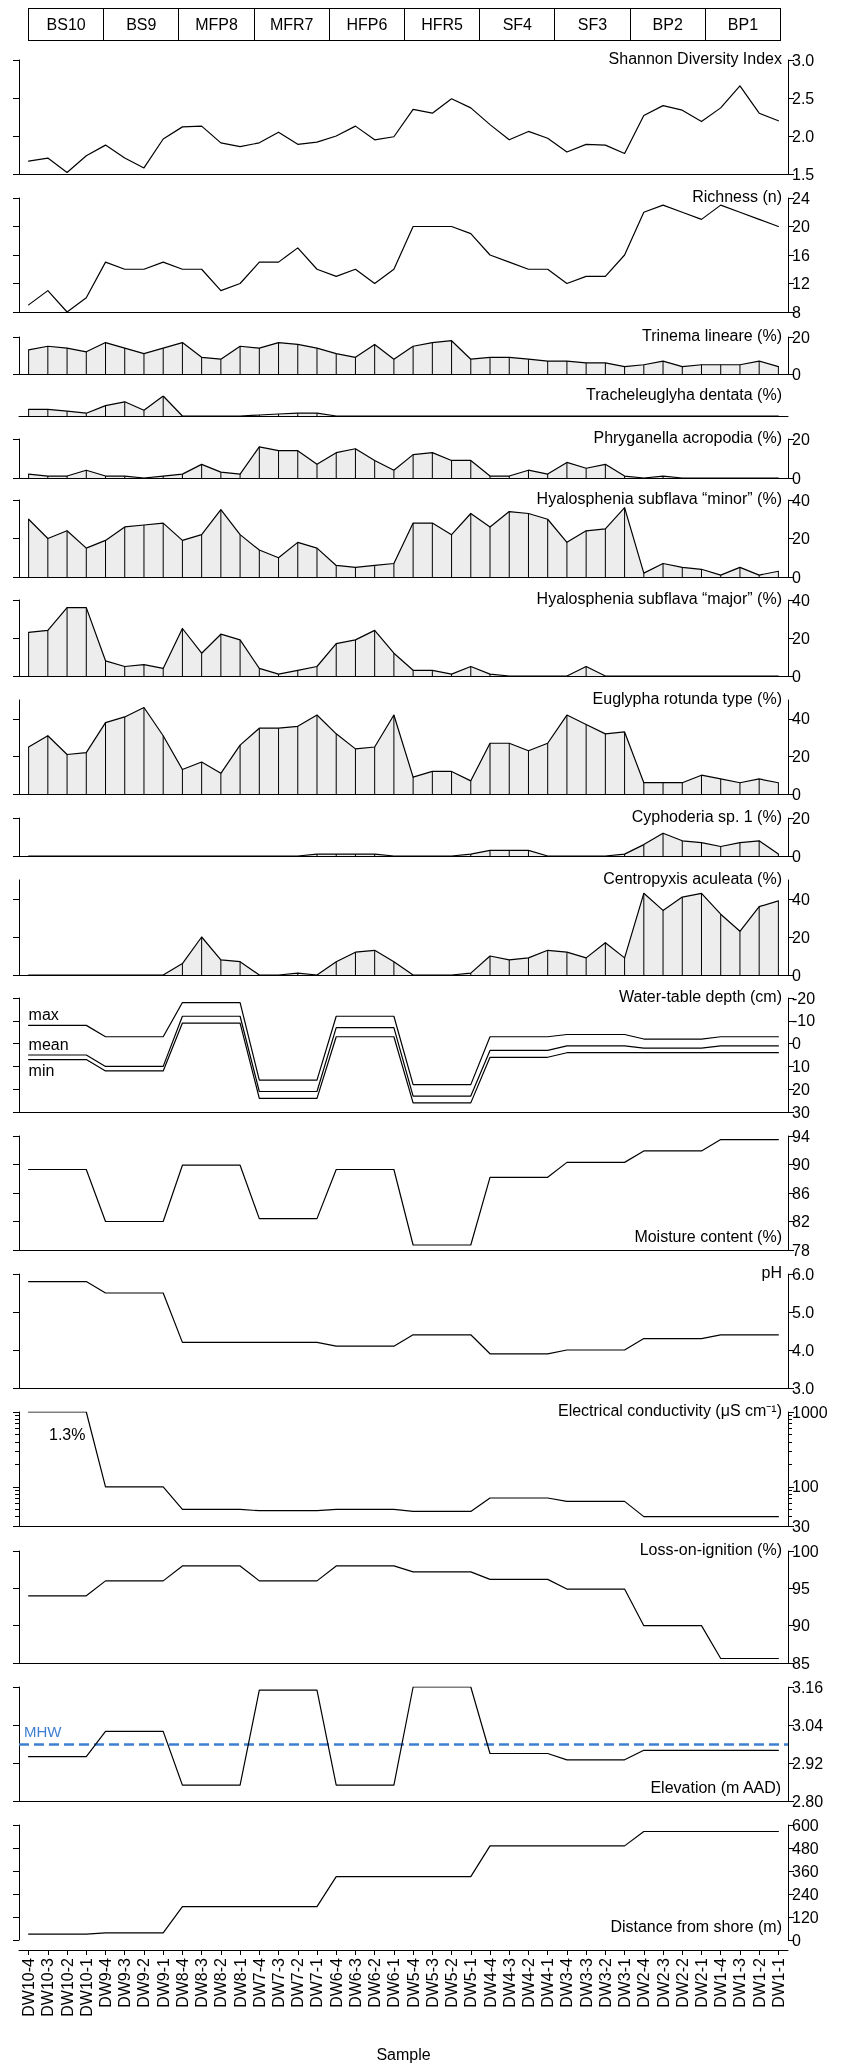  I want to click on y-tick-label: 360, so click(805, 1871).